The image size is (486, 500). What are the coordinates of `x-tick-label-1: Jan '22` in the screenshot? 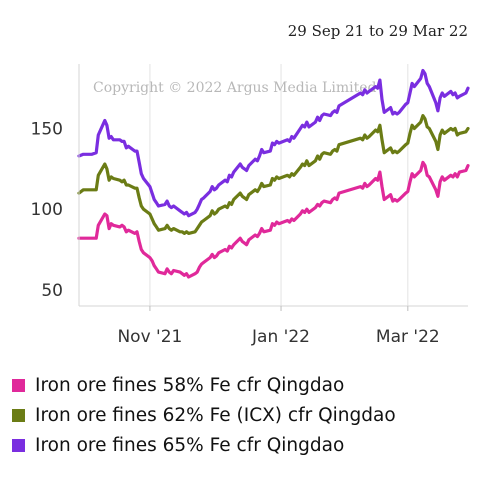 It's located at (280, 337).